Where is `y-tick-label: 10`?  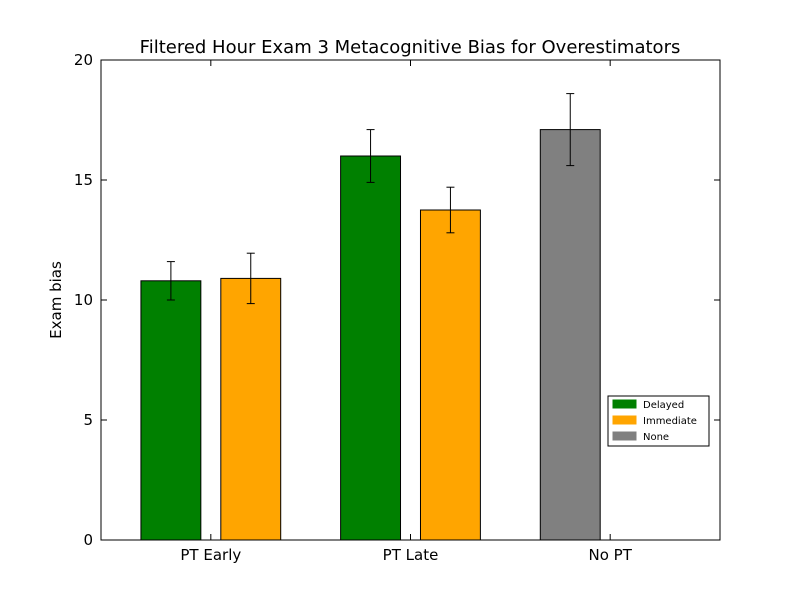 y-tick-label: 10 is located at coordinates (83, 300).